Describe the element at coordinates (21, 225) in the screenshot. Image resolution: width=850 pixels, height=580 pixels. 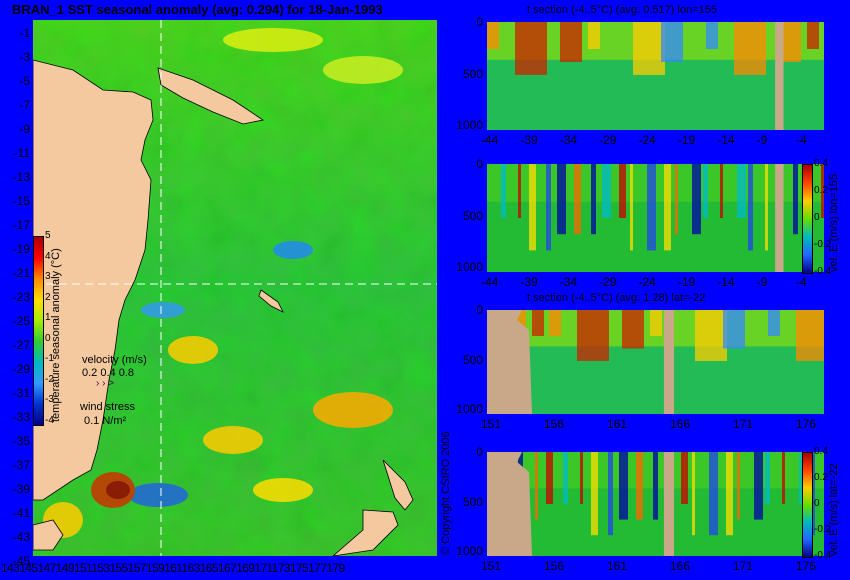
I see `map-y-tick: -17` at that location.